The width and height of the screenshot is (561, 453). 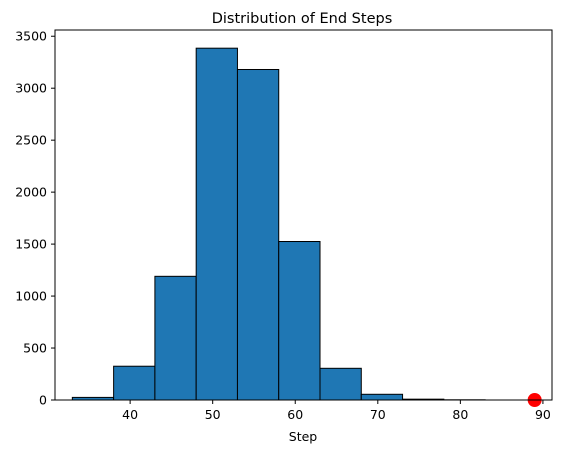 I want to click on chart-title: Distribution of End Steps, so click(x=302, y=19).